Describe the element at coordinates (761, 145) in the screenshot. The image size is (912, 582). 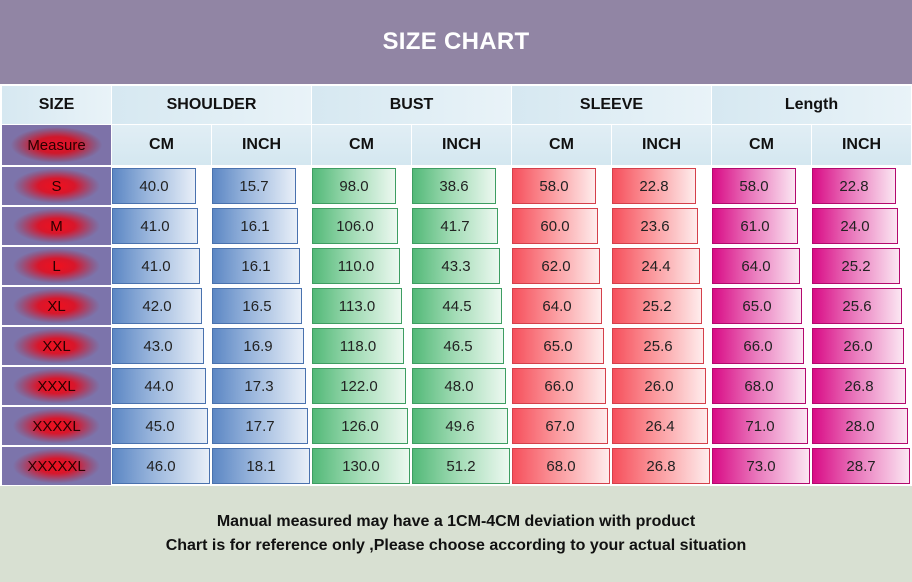
I see `unit-header-length-cm: CM` at that location.